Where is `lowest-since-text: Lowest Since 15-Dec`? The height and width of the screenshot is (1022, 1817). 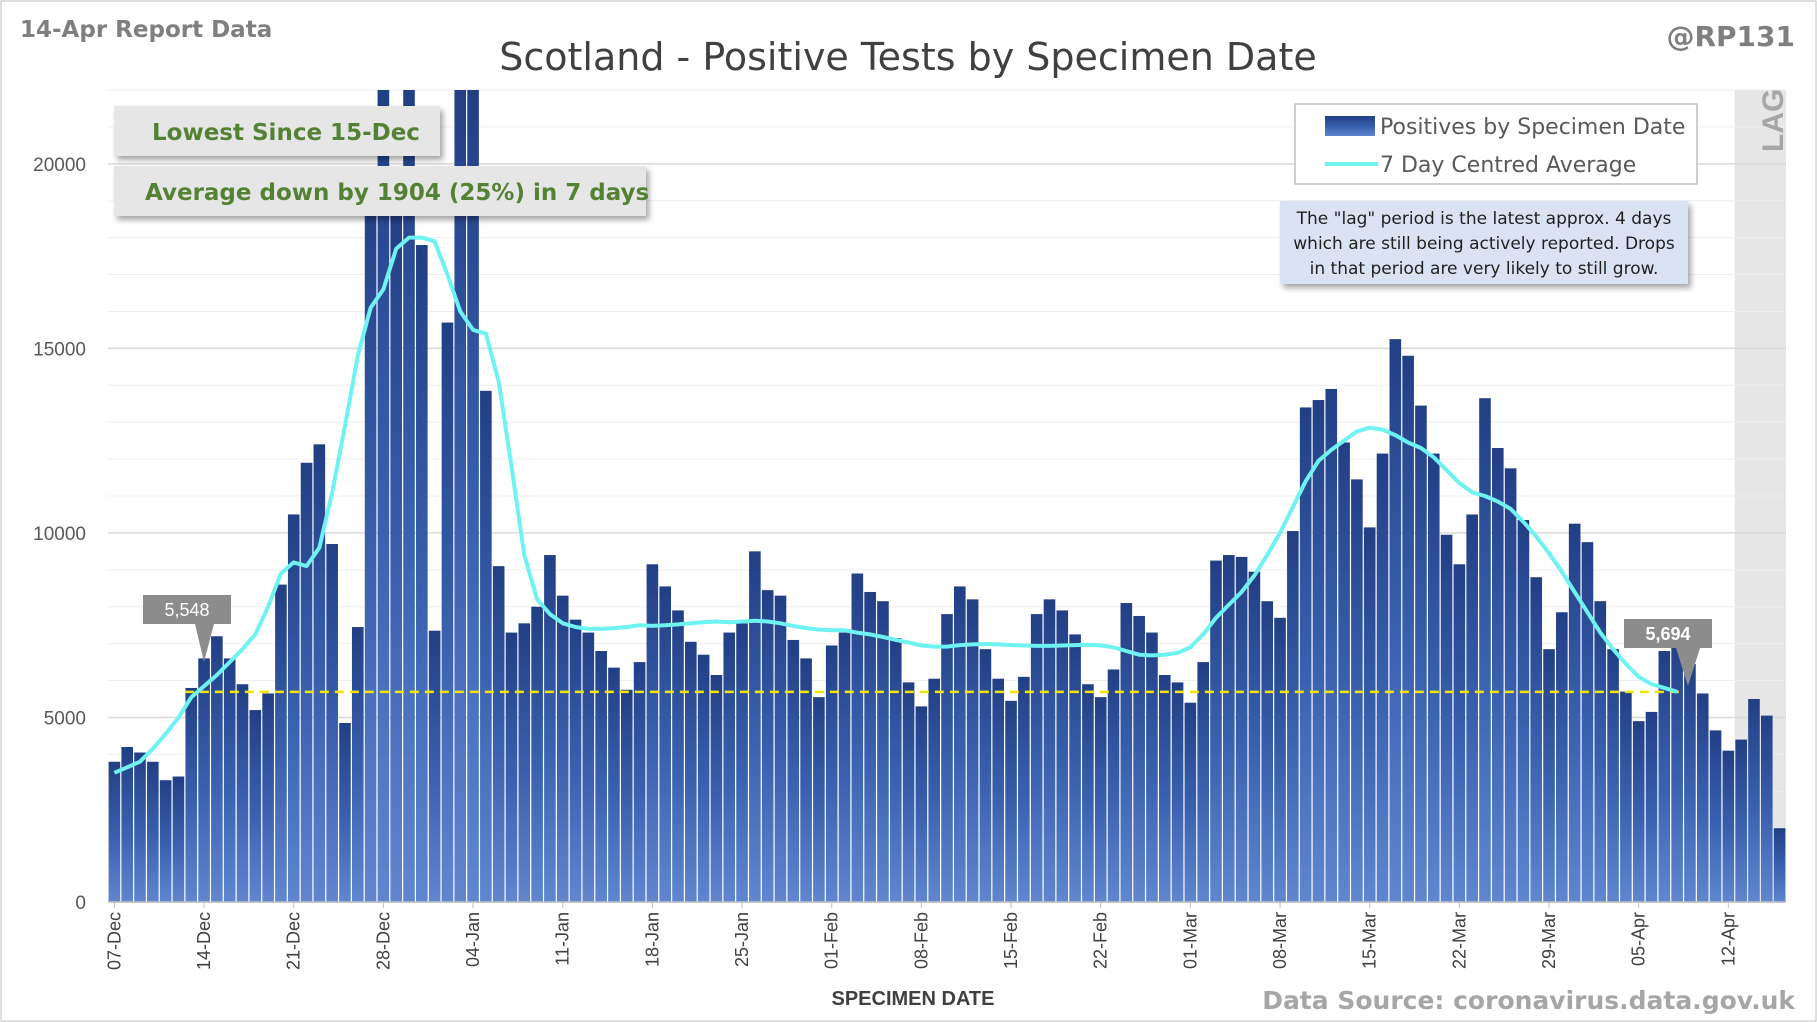
lowest-since-text: Lowest Since 15-Dec is located at coordinates (286, 133).